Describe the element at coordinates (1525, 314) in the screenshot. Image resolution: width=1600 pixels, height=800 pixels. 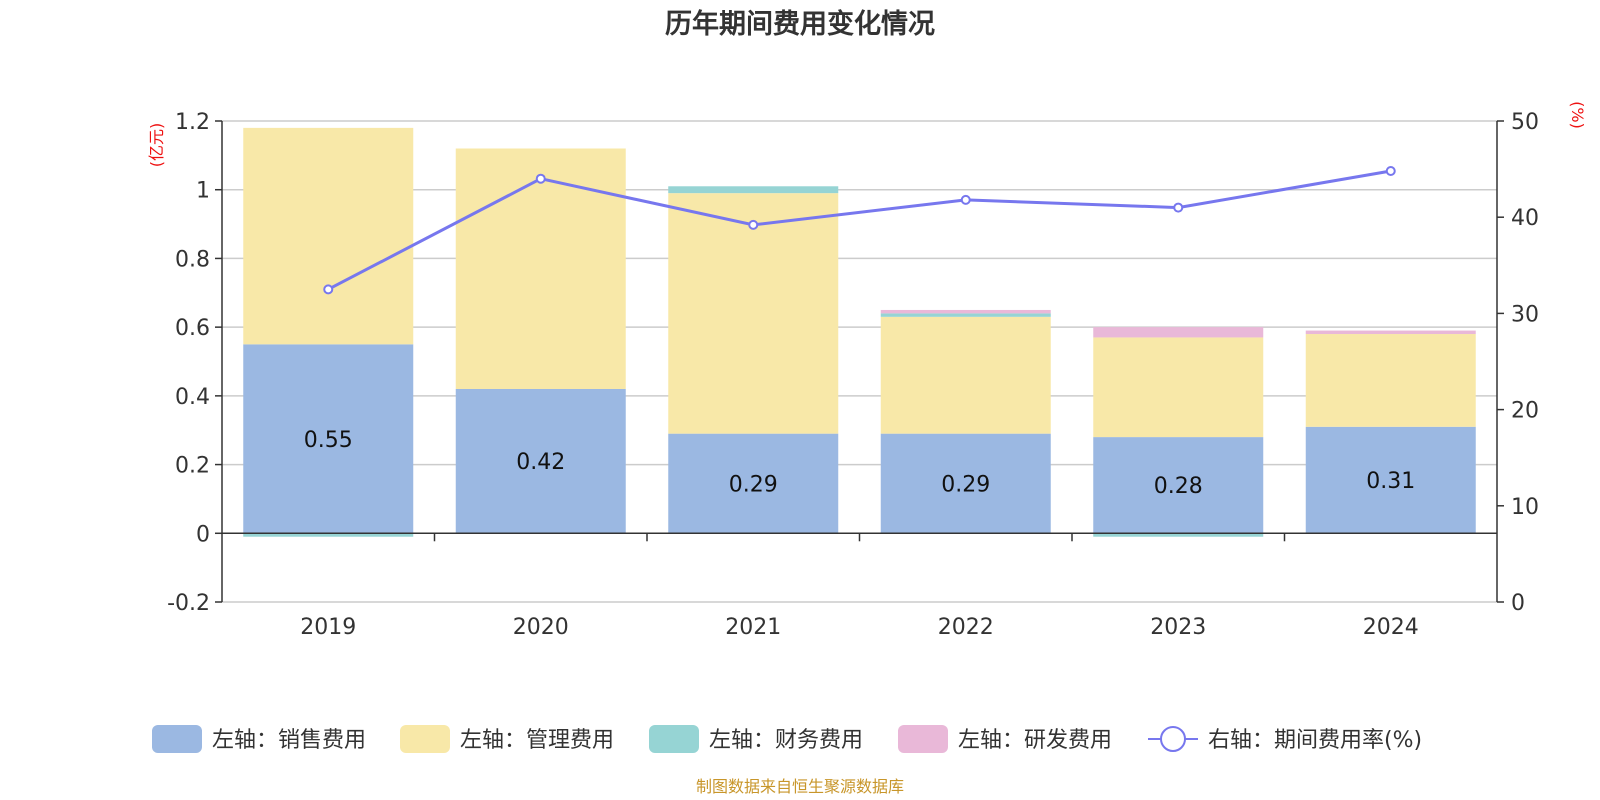
I see `right-tick-label: 30` at that location.